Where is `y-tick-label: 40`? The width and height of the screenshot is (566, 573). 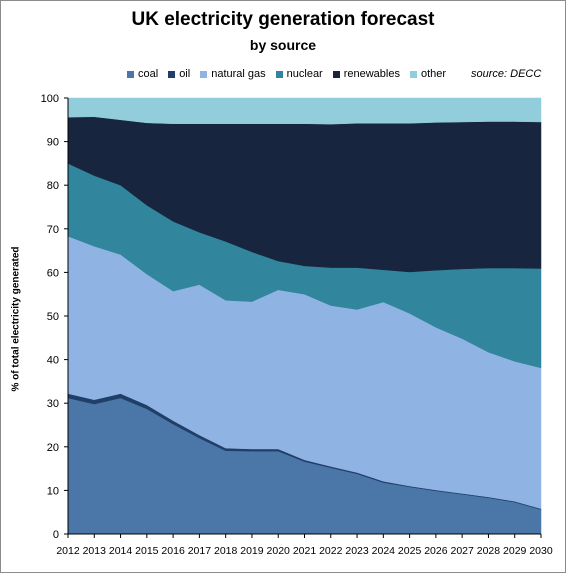
y-tick-label: 40 is located at coordinates (53, 361).